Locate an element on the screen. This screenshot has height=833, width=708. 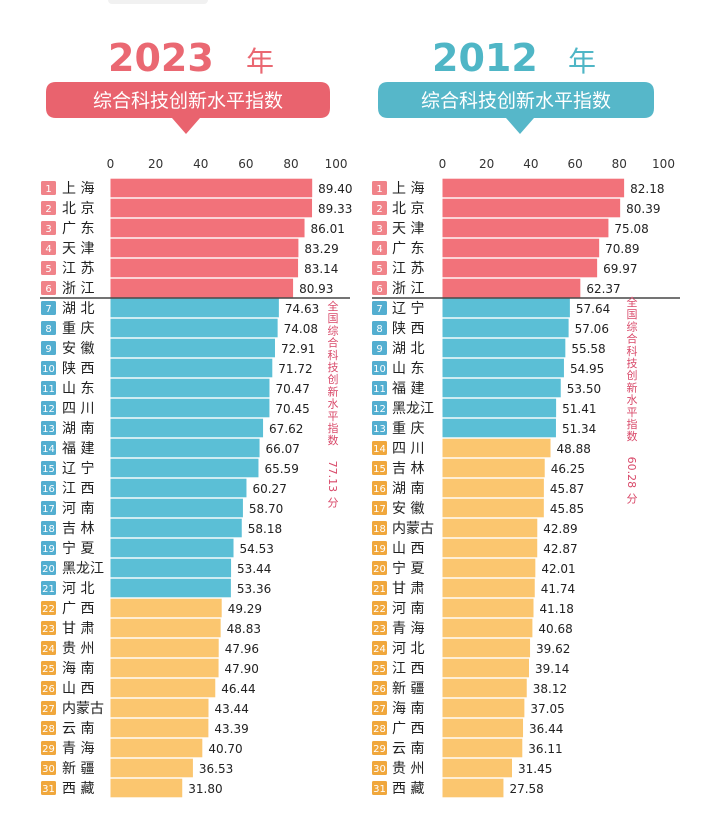
panel-header-2023: 2023 年 综合科技创新水平指数 is located at coordinates (188, 85).